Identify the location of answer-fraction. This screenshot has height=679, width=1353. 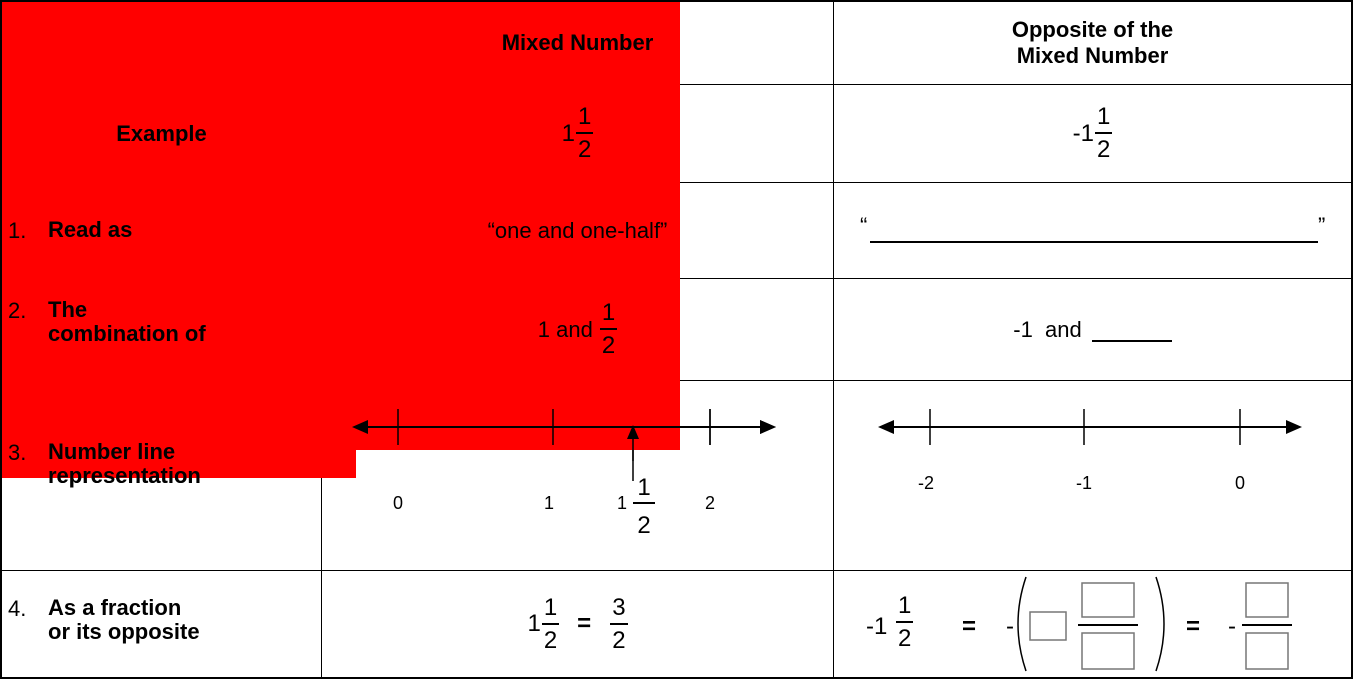
(1267, 626).